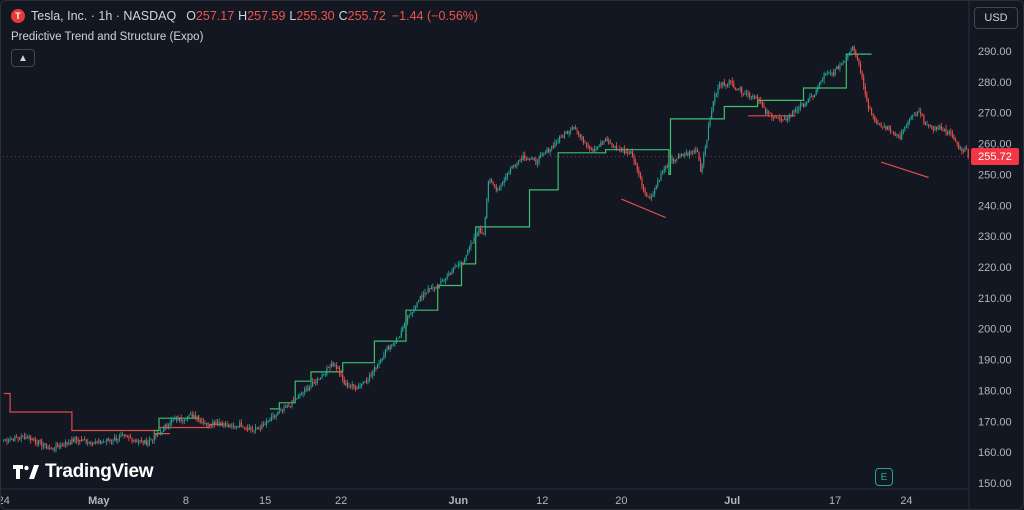 The height and width of the screenshot is (510, 1024). What do you see at coordinates (884, 477) in the screenshot?
I see `earnings-event-badge: E` at bounding box center [884, 477].